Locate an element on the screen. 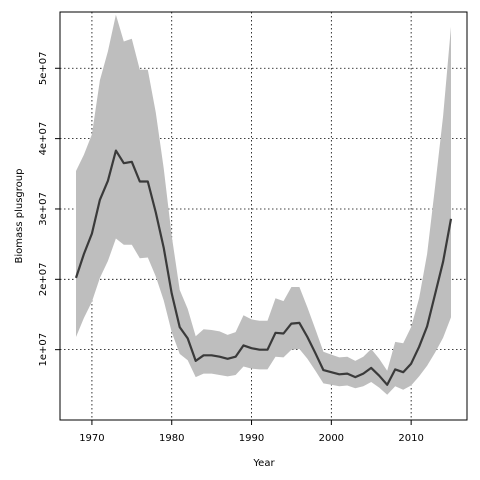 This screenshot has width=480, height=480. y-axis: 1e+07 2e+07 3e+07 4e+07 5e+07 is located at coordinates (49, 208).